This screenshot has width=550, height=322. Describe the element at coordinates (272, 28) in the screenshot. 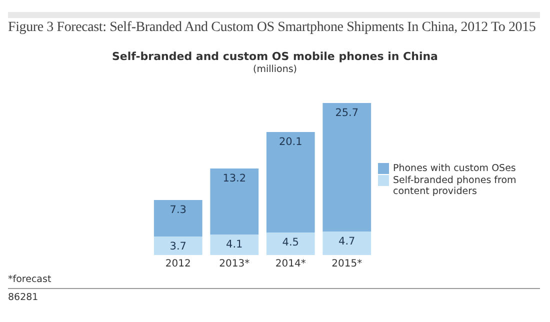

I see `chart-title: Figure 3 Forecast: Self-Branded And Custom OS Smartphone Shipments In China, 2012 To 2015` at that location.